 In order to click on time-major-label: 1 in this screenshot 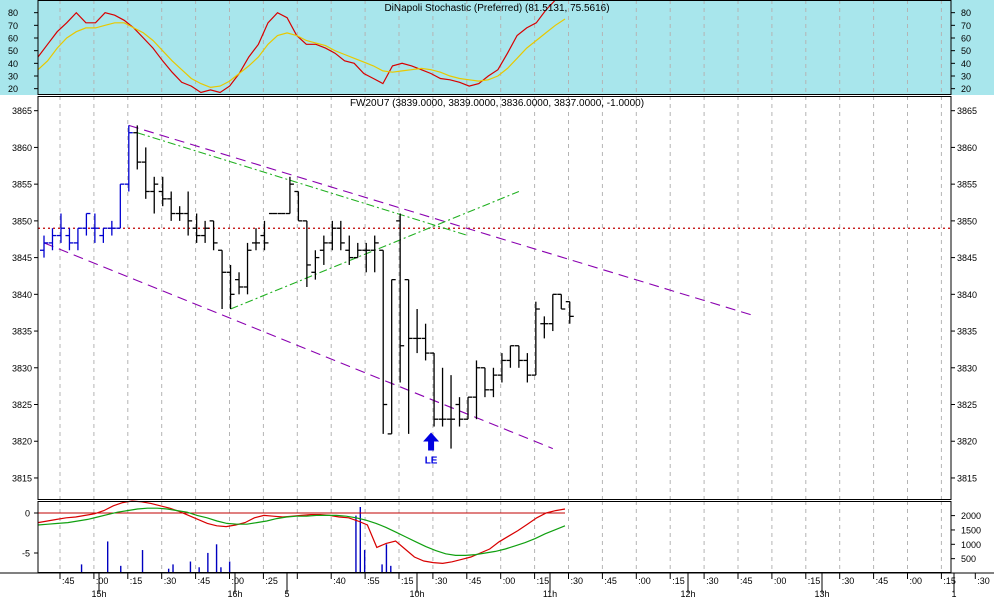, I will do `click(953, 594)`.